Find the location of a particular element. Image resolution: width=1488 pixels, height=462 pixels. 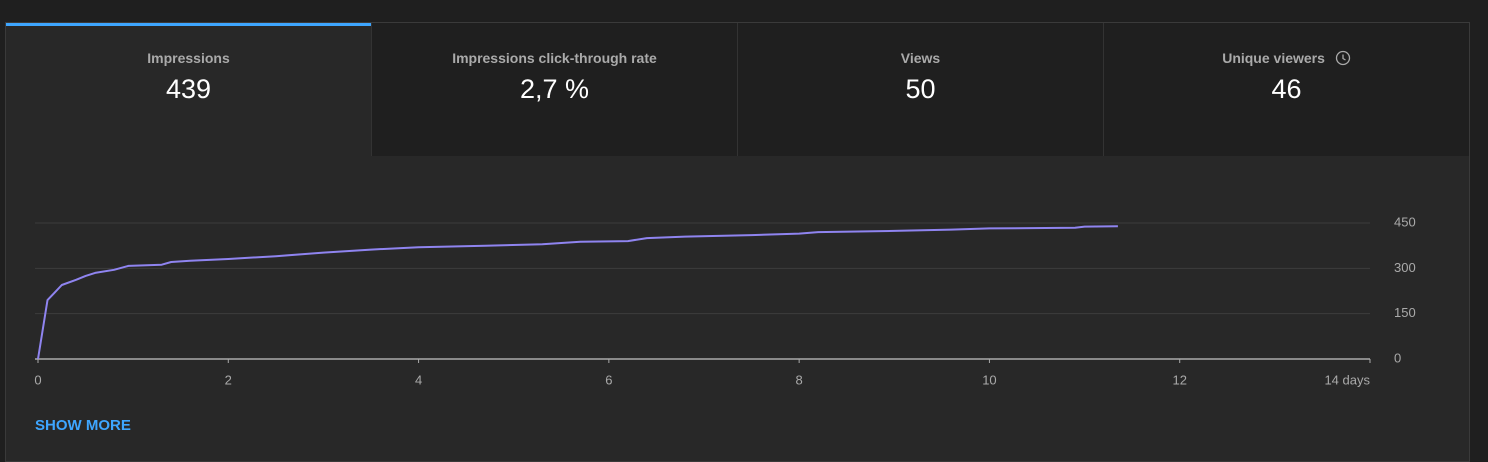

y-tick-label: 300 is located at coordinates (1405, 267).